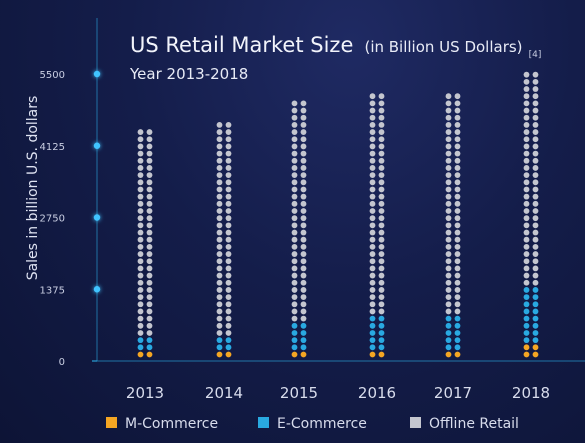 The image size is (585, 443). What do you see at coordinates (52, 75) in the screenshot?
I see `y-tick-label: 5500` at bounding box center [52, 75].